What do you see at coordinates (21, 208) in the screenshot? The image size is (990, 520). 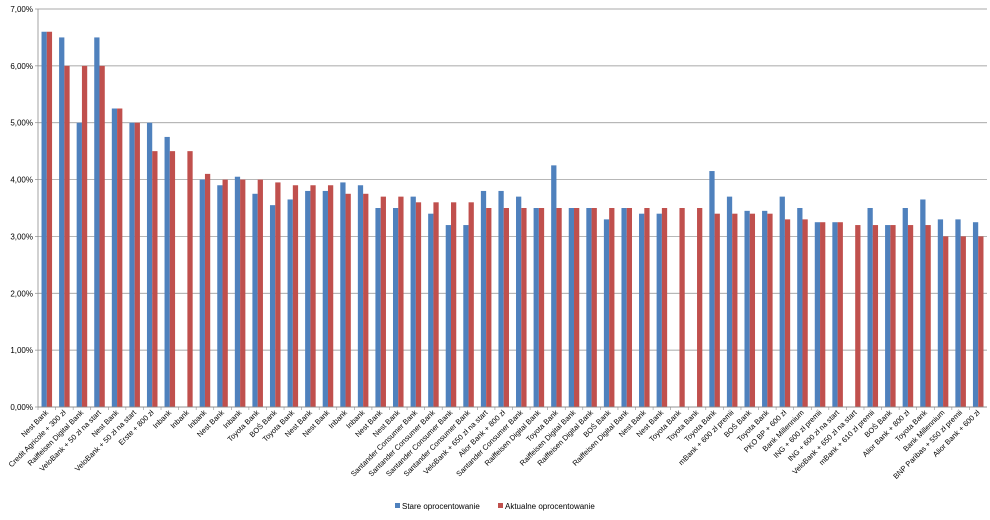 I see `y-axis-ticks: 0,00% 1,00% 2,00% 3,00% 4,00% 5,00% 6,00% 7,00%` at bounding box center [21, 208].